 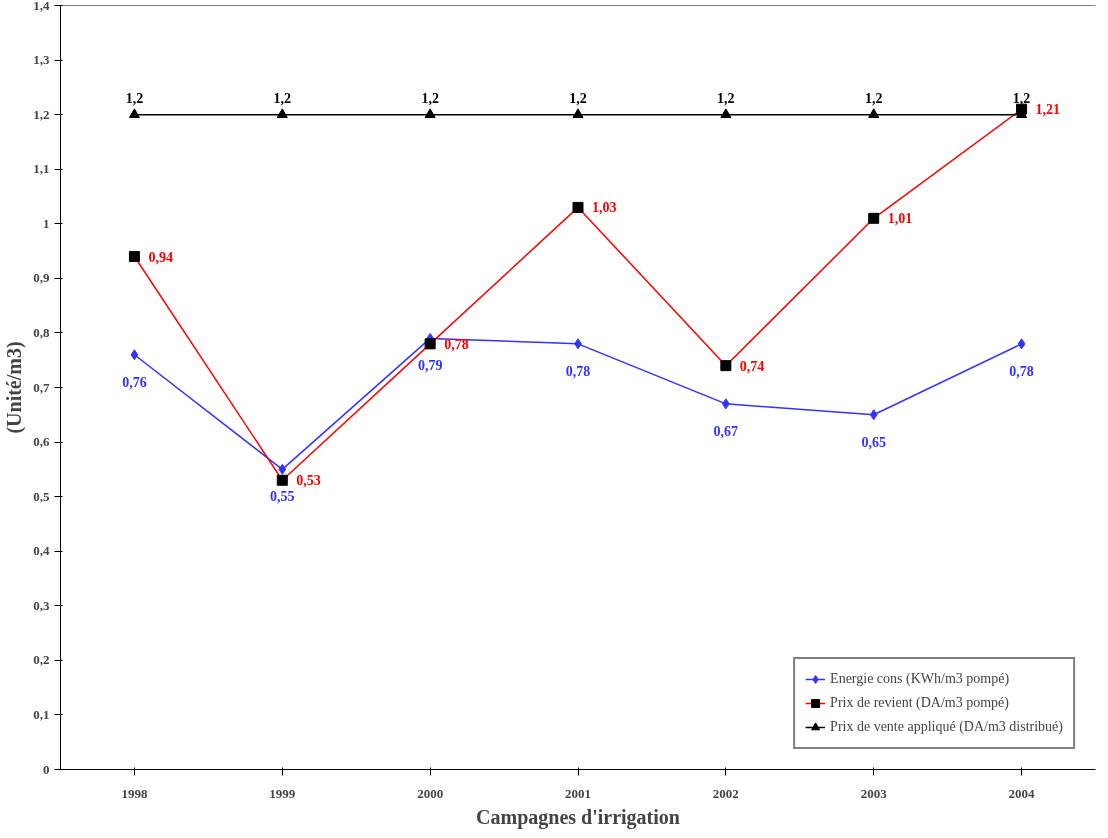 I want to click on data-label: 0,74, so click(x=752, y=366).